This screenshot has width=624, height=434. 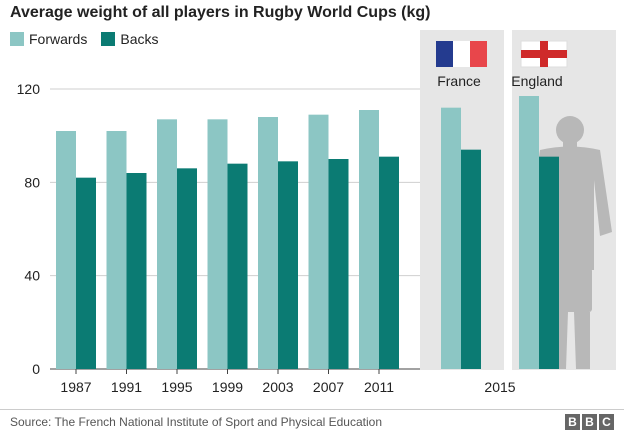 I want to click on flag-cross-horizontal, so click(x=544, y=54).